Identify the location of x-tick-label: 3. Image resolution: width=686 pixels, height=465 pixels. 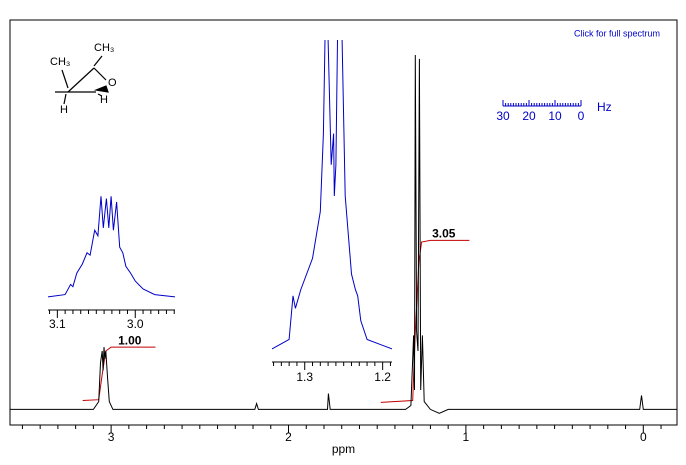
(111, 437).